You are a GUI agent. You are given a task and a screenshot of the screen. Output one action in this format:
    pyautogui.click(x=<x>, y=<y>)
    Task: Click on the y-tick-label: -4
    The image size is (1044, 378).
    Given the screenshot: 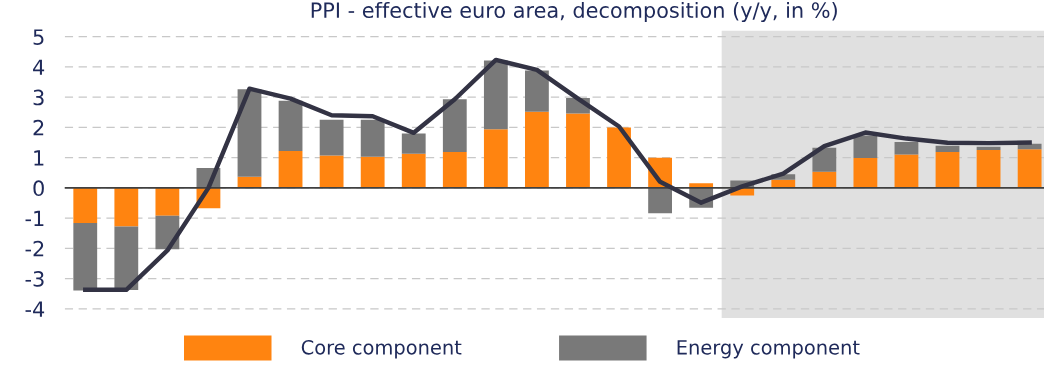 What is the action you would take?
    pyautogui.click(x=35, y=309)
    